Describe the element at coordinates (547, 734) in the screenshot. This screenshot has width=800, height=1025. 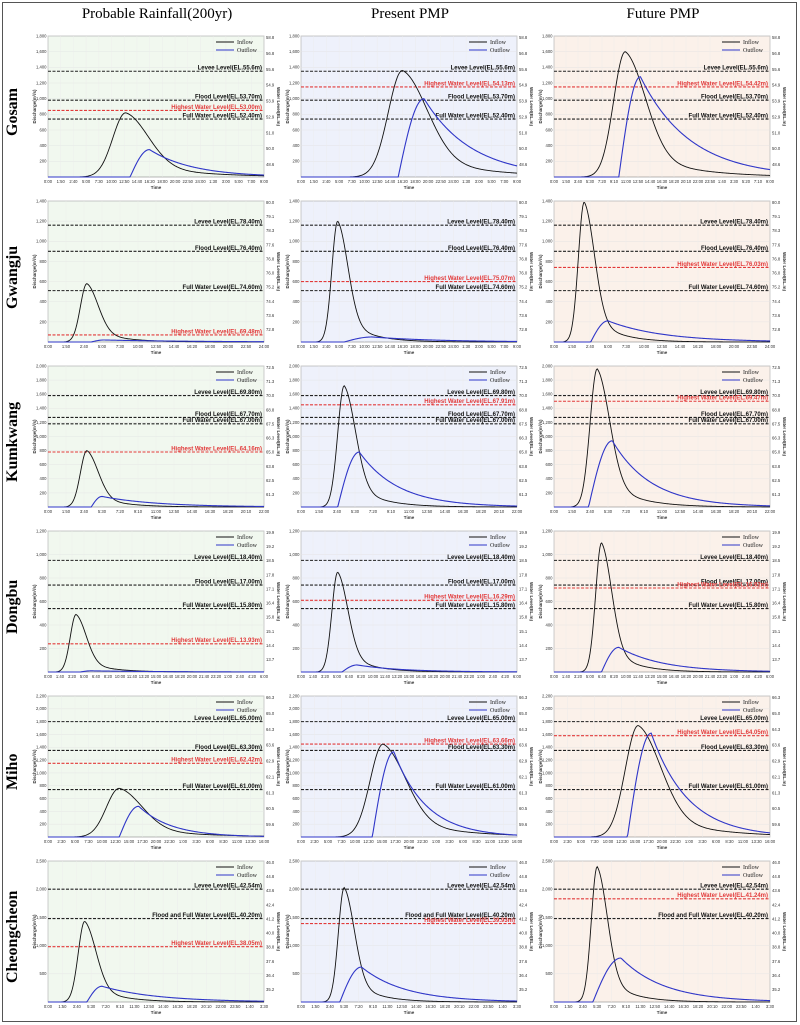
I see `y-tick-label: 1,600` at that location.